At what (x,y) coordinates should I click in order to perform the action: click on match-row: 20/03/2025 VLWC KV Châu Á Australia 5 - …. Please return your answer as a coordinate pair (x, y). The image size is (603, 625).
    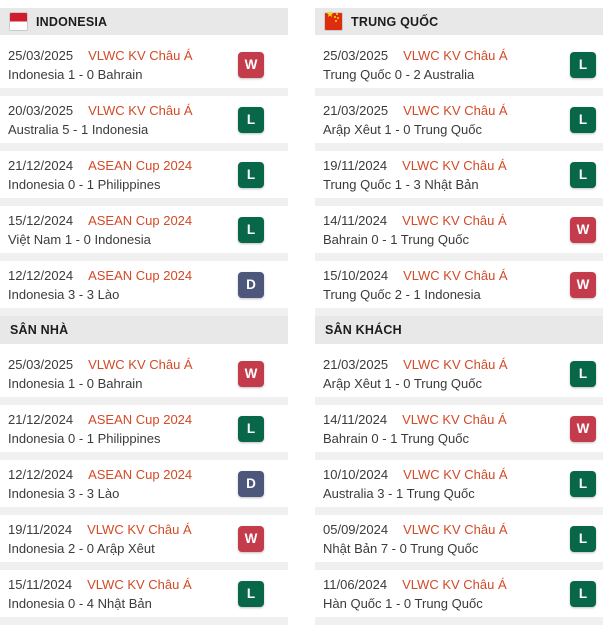
    Looking at the image, I should click on (144, 123).